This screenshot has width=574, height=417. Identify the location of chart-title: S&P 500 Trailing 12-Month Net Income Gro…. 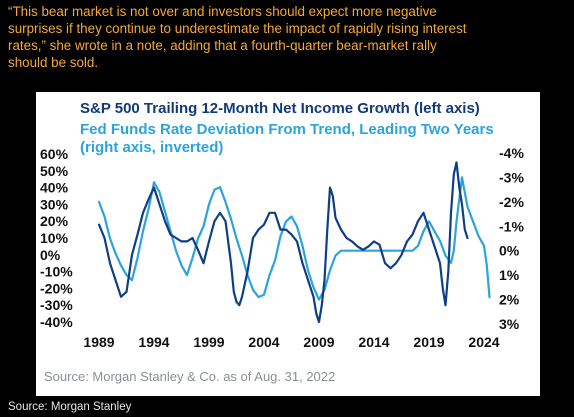
(280, 108).